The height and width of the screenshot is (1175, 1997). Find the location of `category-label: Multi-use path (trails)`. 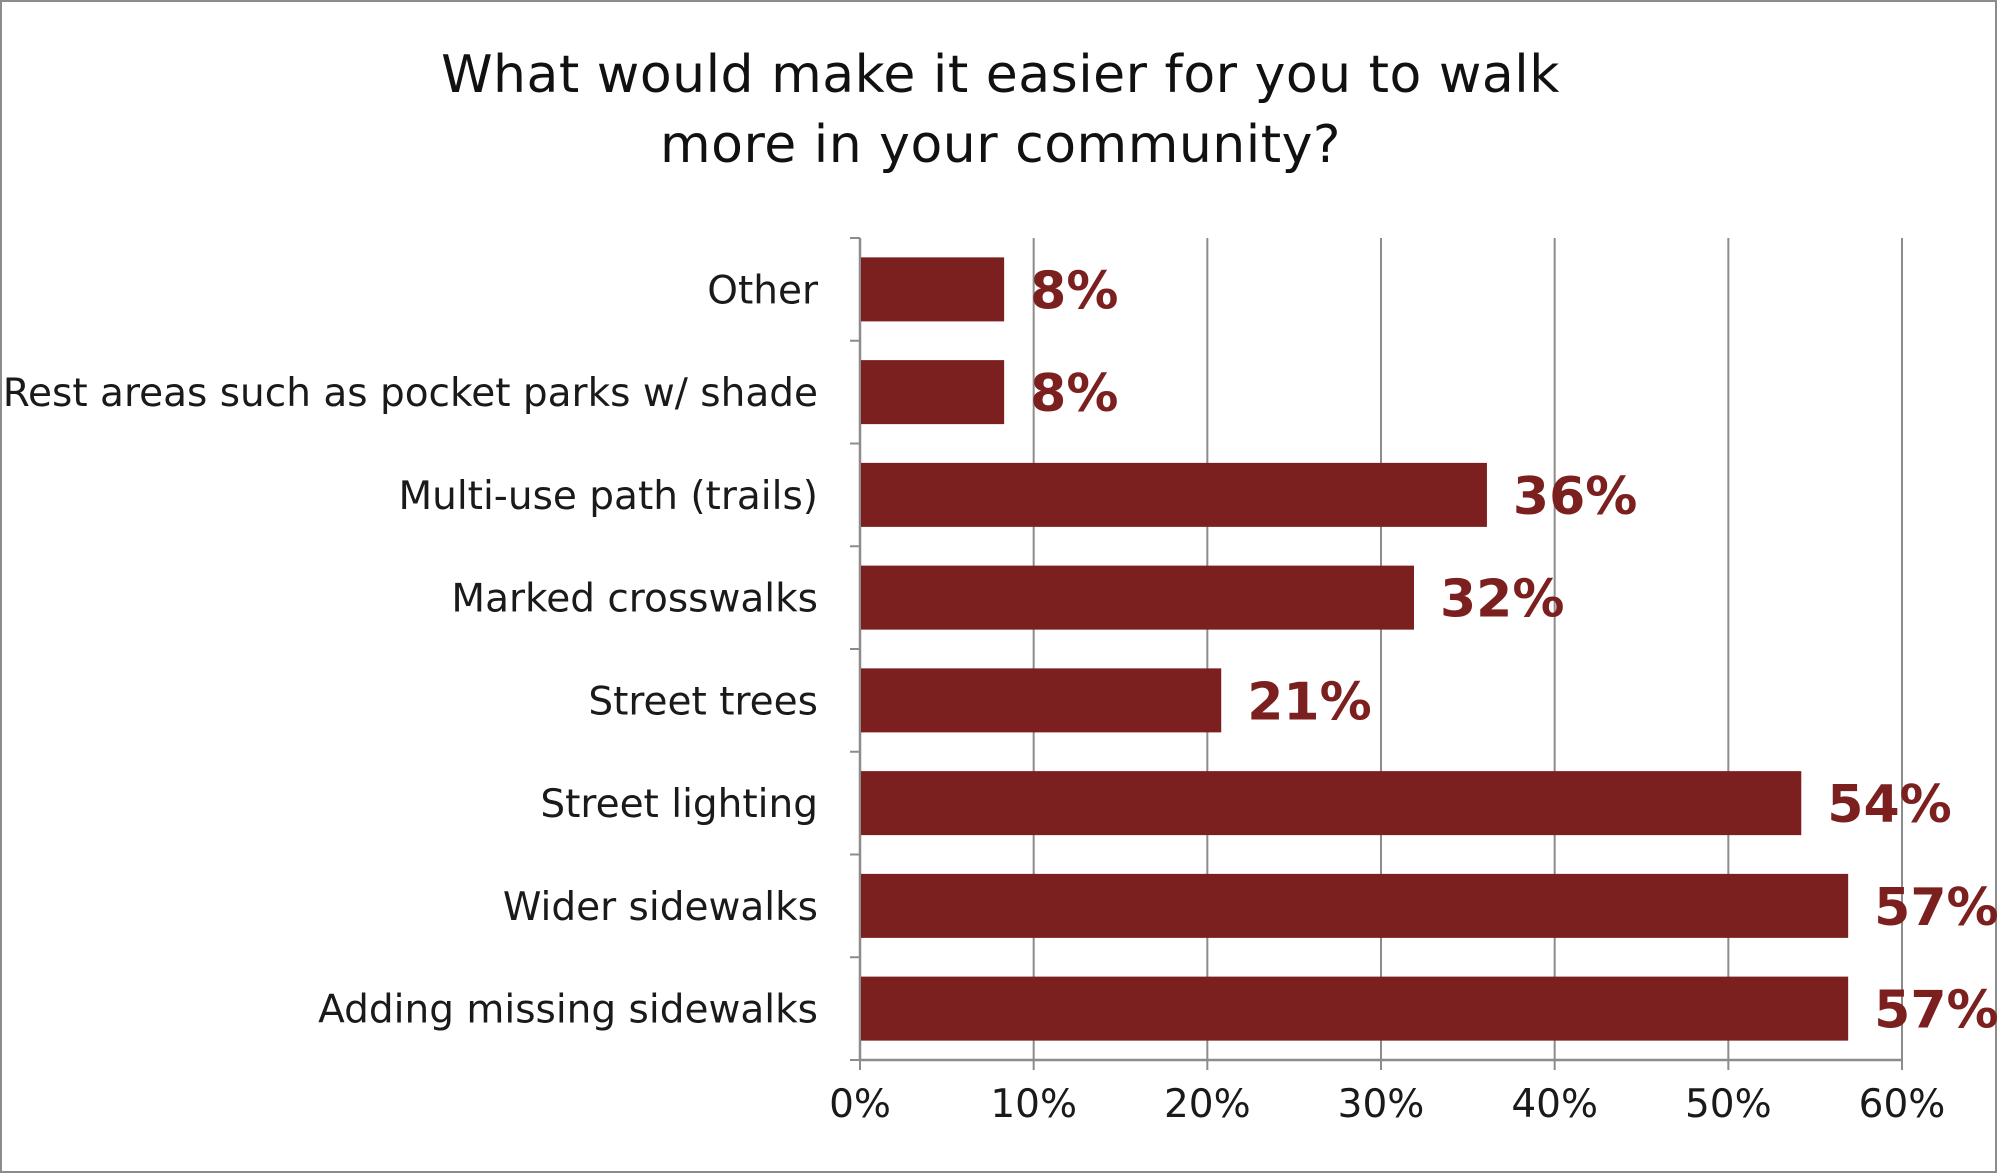

category-label: Multi-use path (trails) is located at coordinates (608, 496).